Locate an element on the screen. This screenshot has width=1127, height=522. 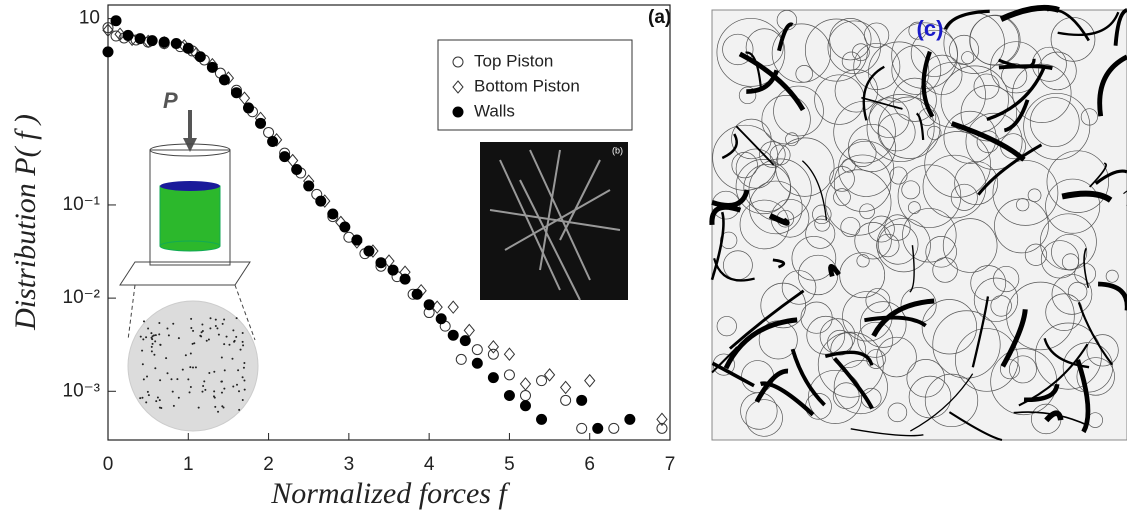
y-tick-label: 10 is located at coordinates (89, 18).